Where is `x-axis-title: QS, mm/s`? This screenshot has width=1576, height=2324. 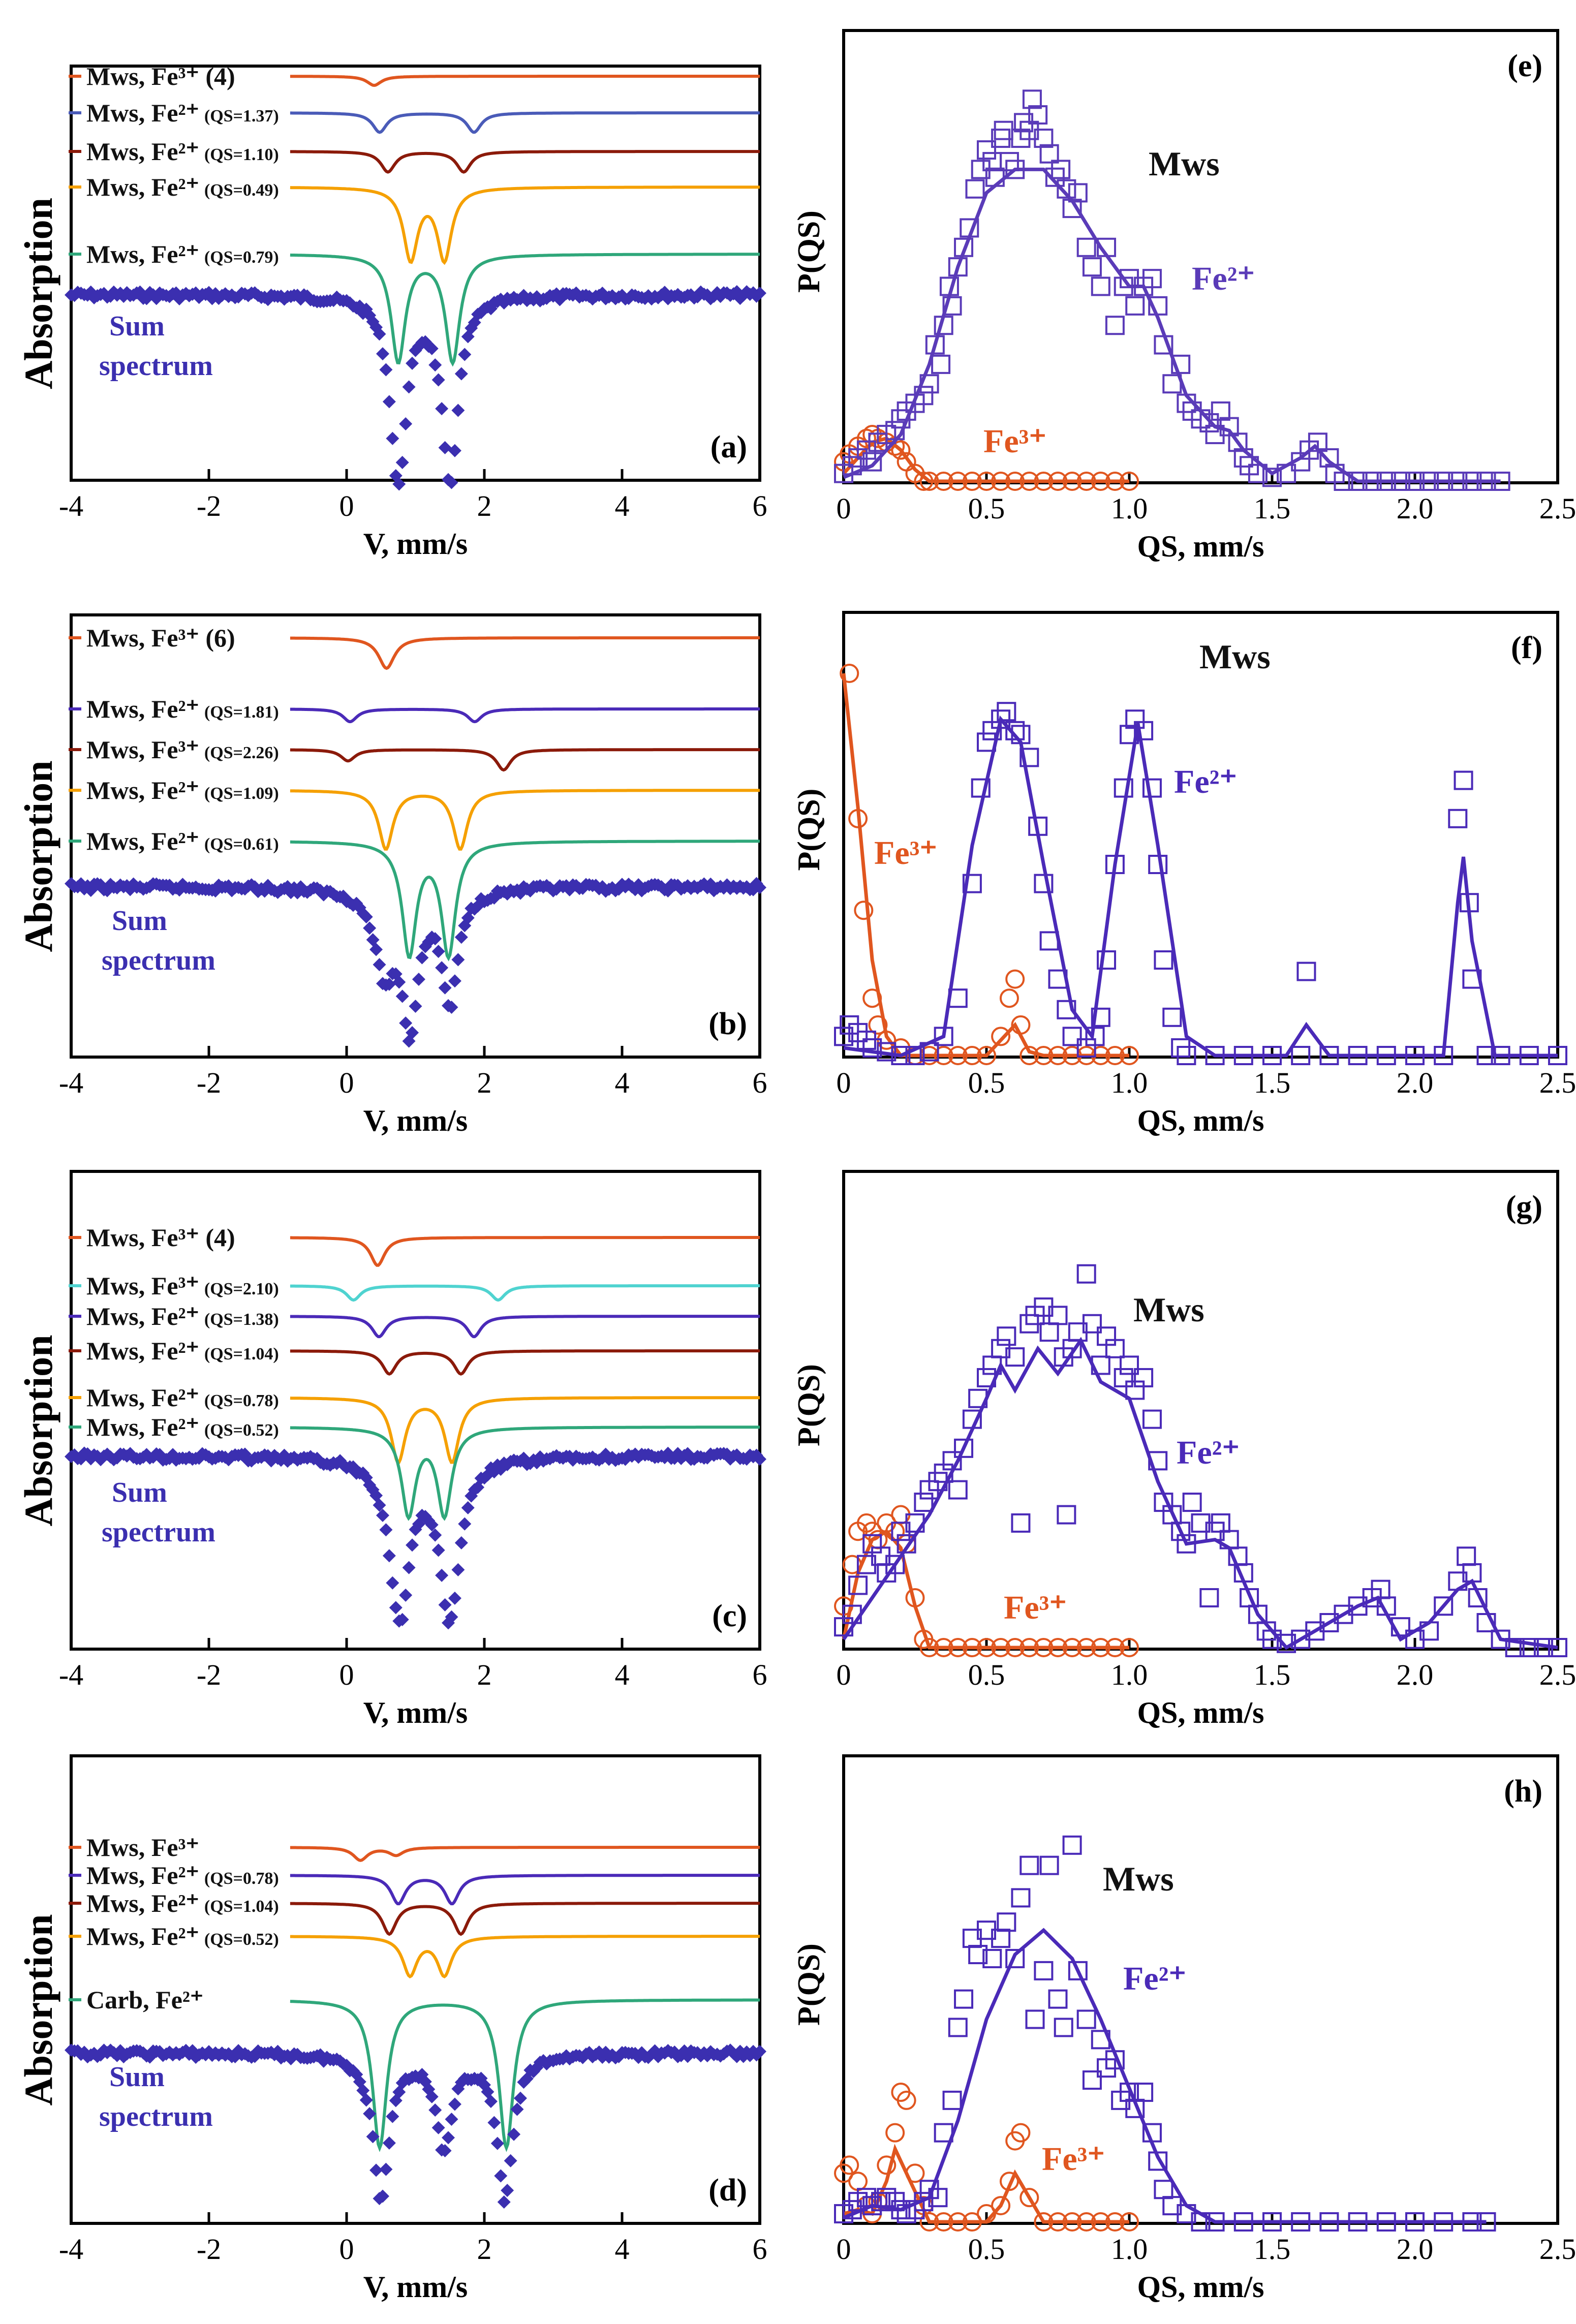 x-axis-title: QS, mm/s is located at coordinates (1201, 1120).